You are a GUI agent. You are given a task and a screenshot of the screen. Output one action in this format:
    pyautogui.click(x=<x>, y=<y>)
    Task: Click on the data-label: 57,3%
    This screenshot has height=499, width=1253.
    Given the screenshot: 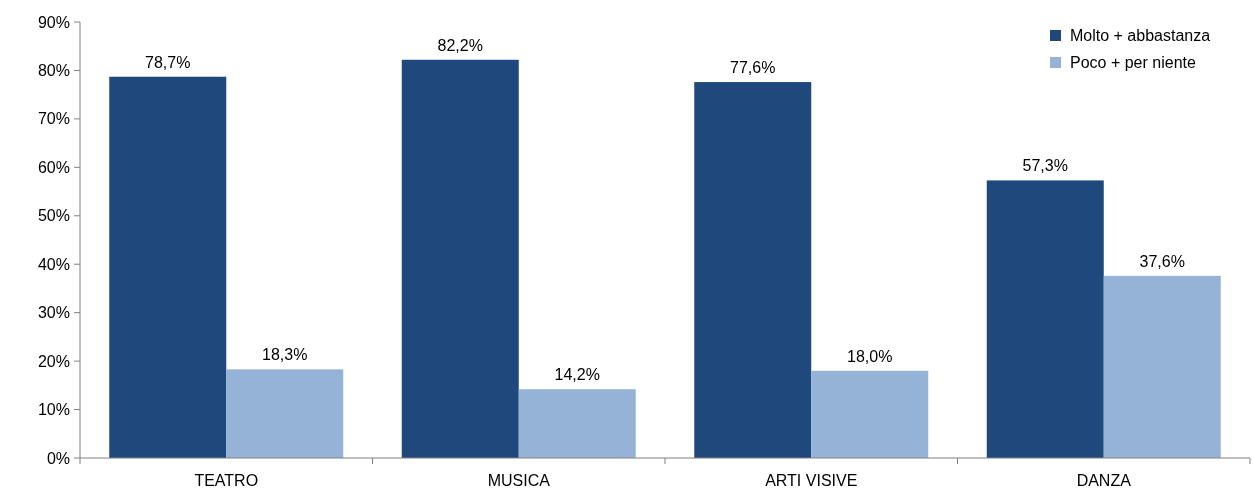 What is the action you would take?
    pyautogui.click(x=1045, y=166)
    